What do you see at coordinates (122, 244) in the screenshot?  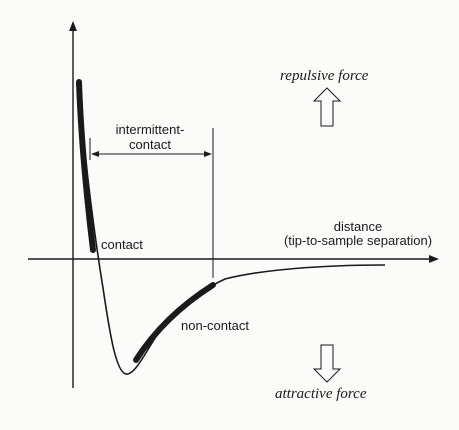 I see `contact-label: contact` at bounding box center [122, 244].